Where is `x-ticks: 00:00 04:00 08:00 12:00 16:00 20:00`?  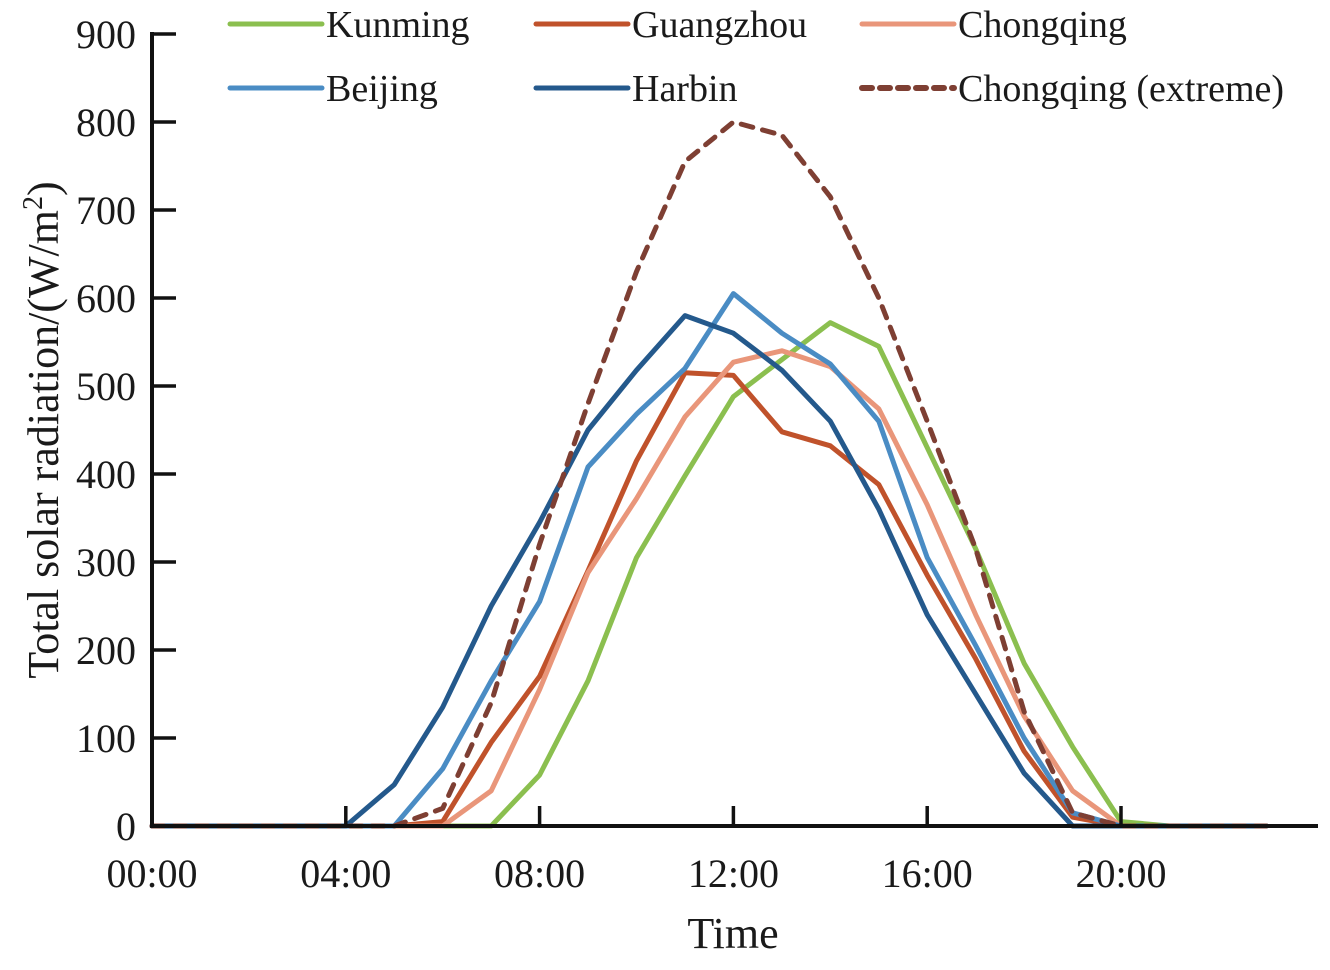
x-ticks: 00:00 04:00 08:00 12:00 16:00 20:00 is located at coordinates (636, 851).